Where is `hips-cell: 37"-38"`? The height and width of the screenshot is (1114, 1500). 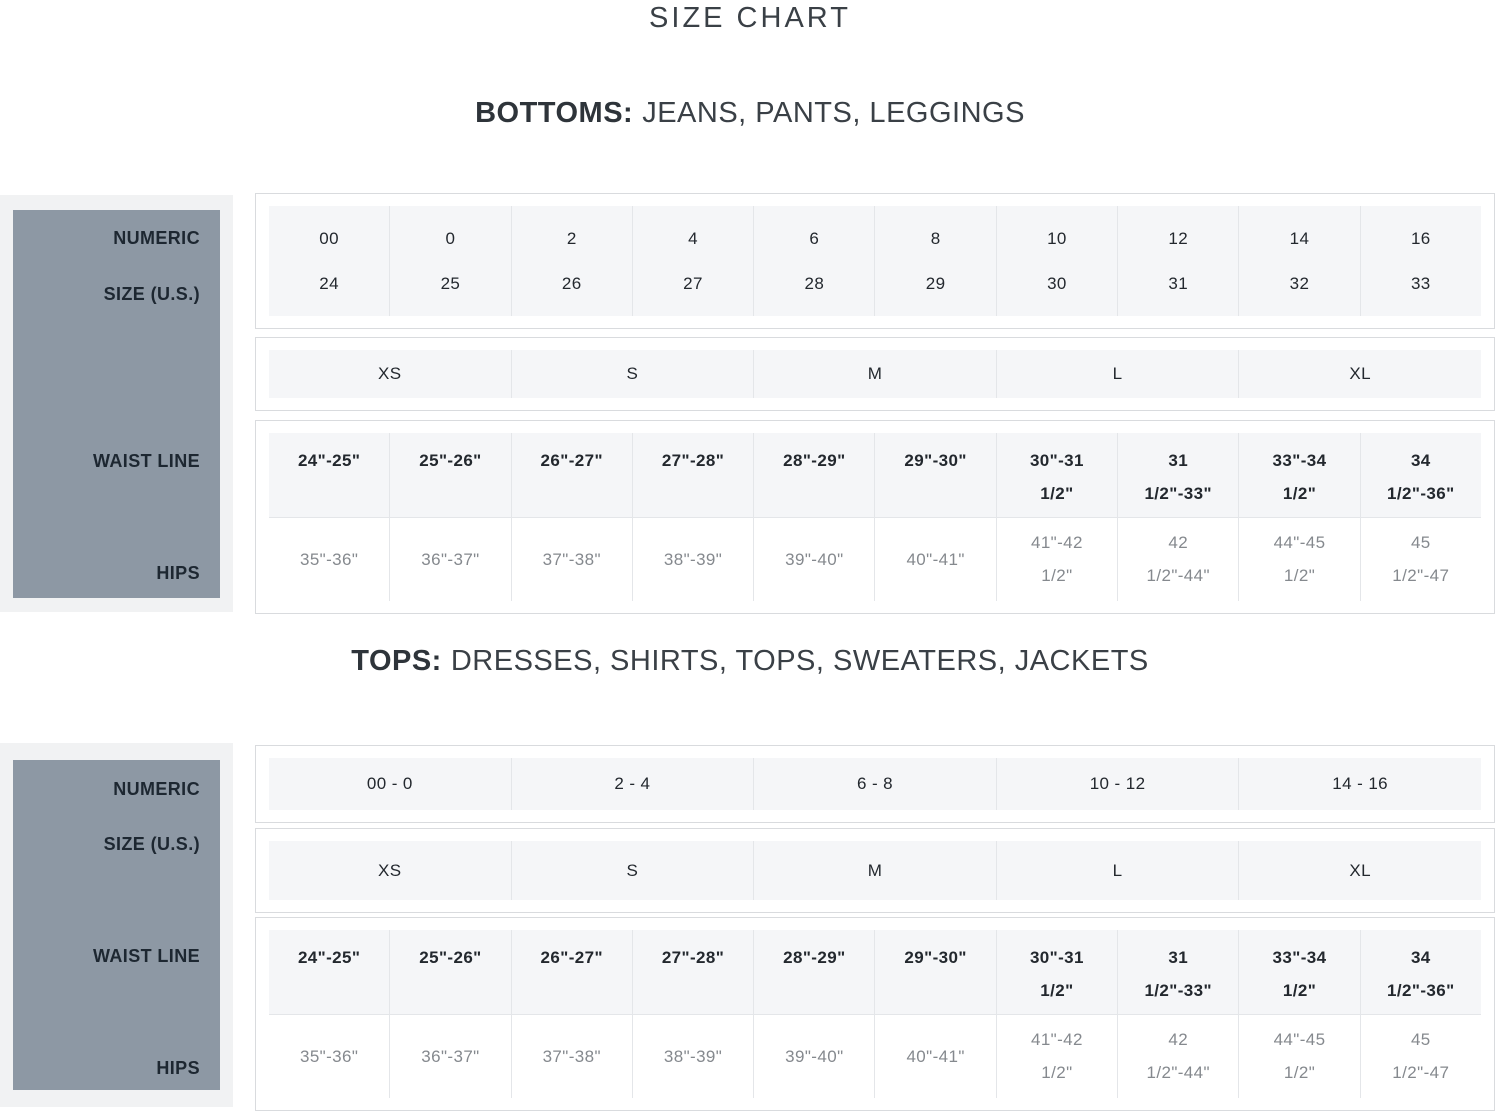 hips-cell: 37"-38" is located at coordinates (571, 559).